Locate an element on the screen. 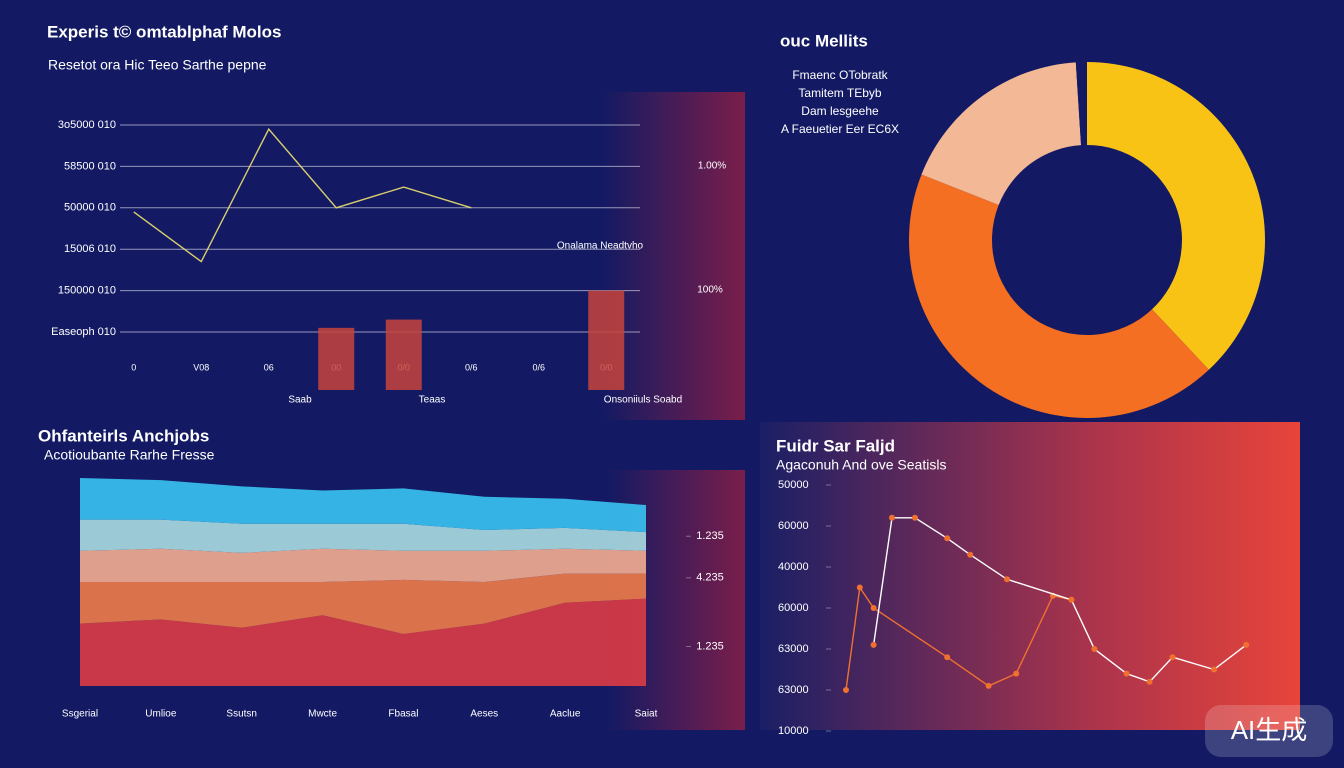 The width and height of the screenshot is (1344, 768). chart-subtitle: Agaconuh And ove Seatisls is located at coordinates (861, 465).